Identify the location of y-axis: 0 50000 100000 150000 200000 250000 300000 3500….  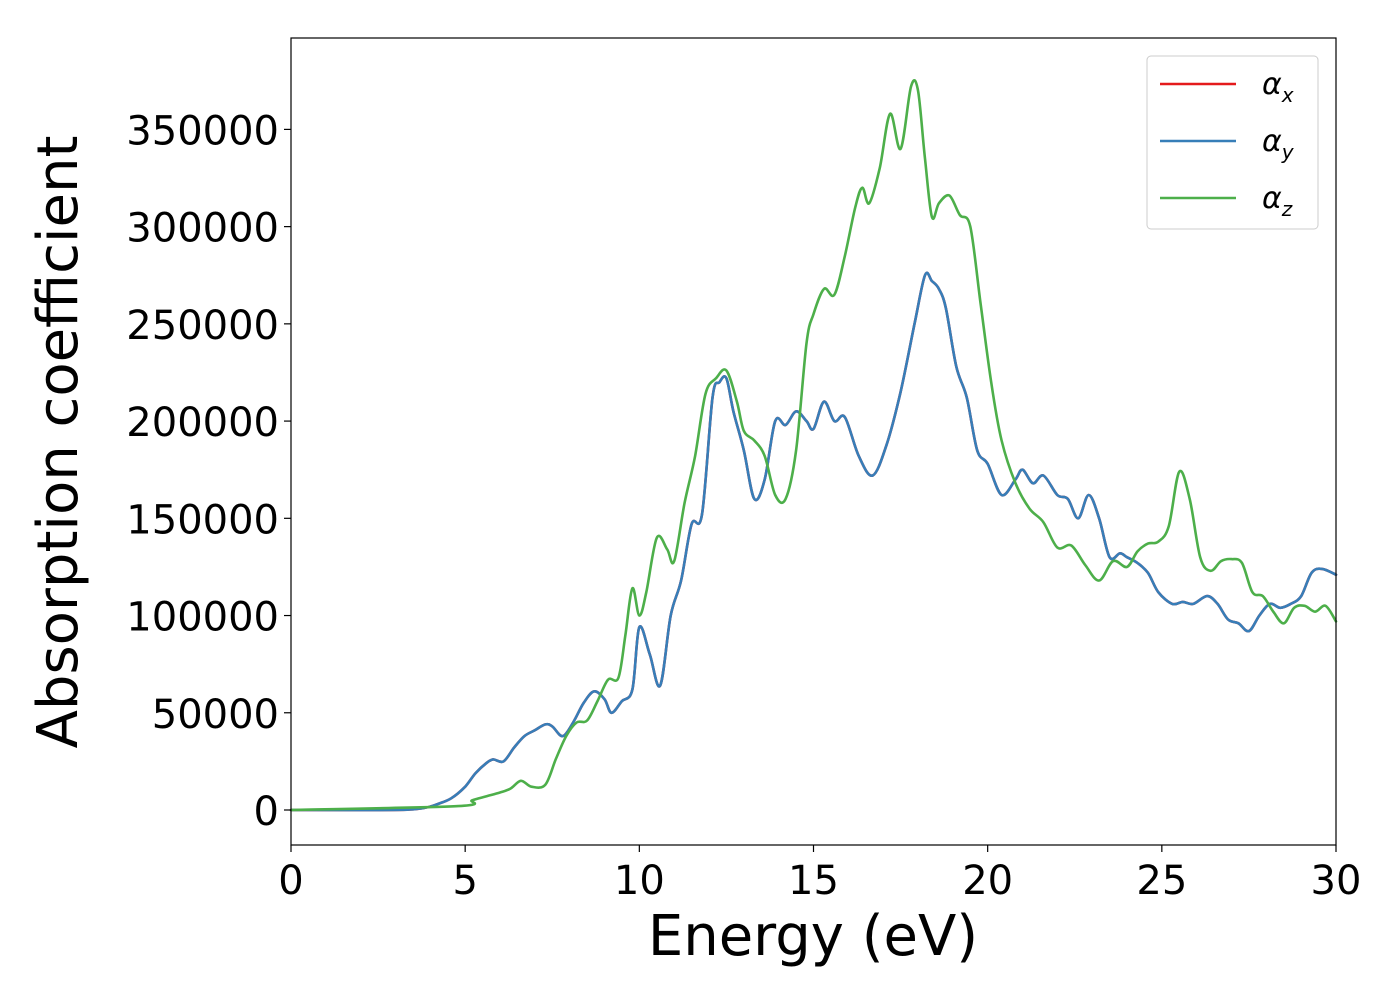
(208, 471).